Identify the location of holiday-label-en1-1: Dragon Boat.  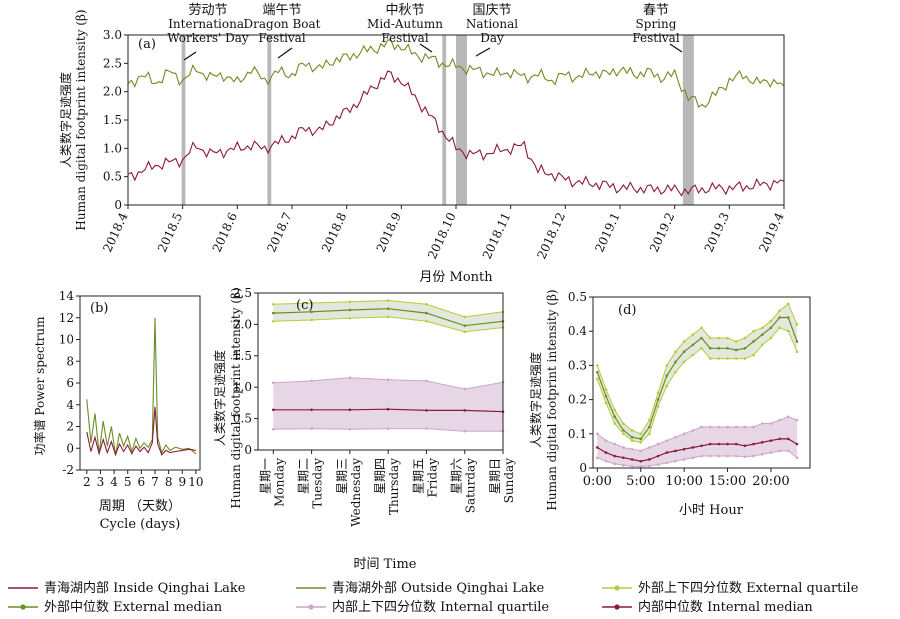
(282, 24).